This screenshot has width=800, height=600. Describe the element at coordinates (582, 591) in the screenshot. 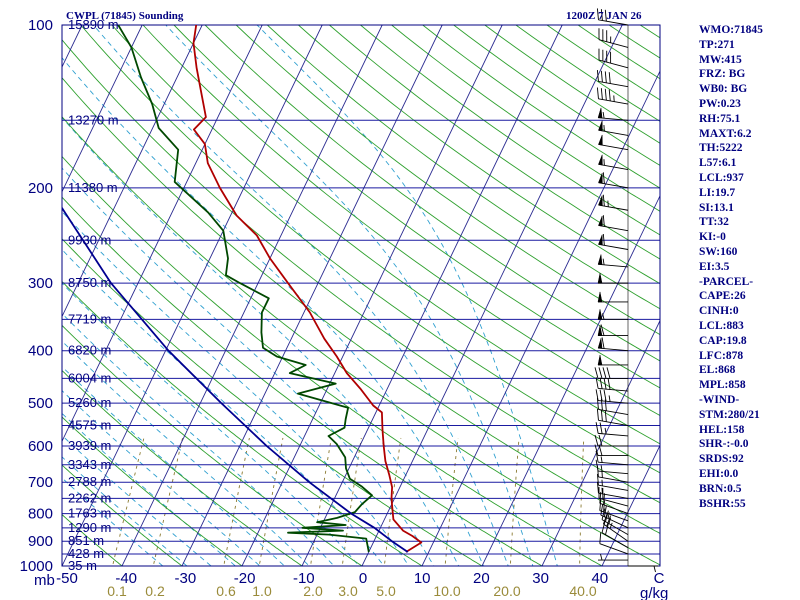

I see `mixing-ratio-tick-label: 40.0` at that location.